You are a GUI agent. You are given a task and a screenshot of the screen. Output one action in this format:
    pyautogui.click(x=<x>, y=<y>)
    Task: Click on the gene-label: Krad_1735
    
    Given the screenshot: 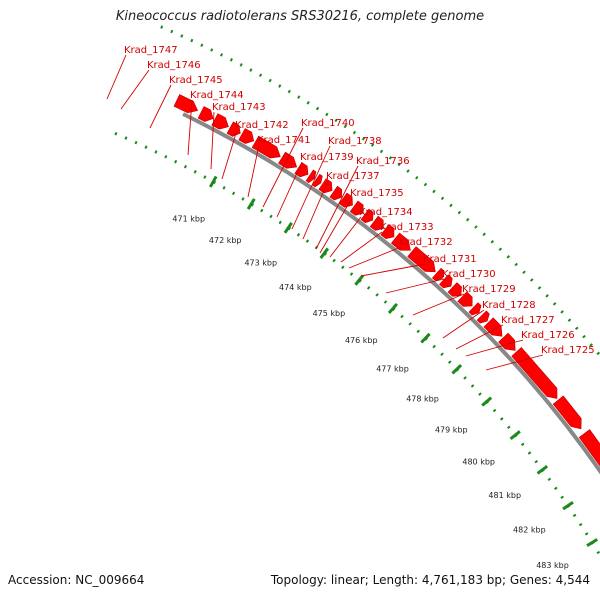 What is the action you would take?
    pyautogui.click(x=377, y=193)
    